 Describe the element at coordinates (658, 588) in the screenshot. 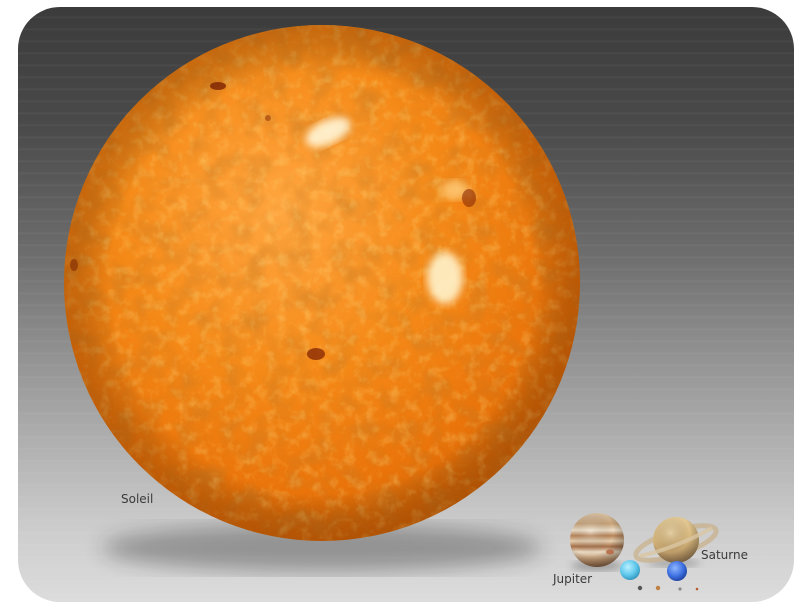

I see `venus` at that location.